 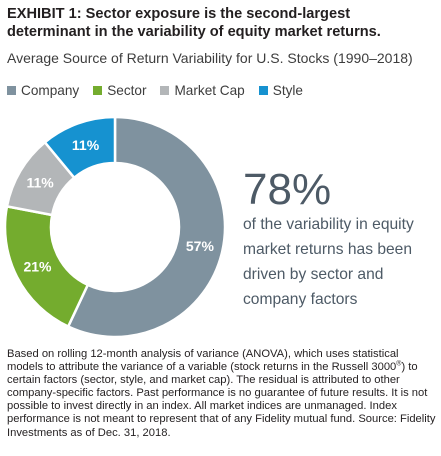 I want to click on data-label-sector: 21%, so click(x=37, y=266).